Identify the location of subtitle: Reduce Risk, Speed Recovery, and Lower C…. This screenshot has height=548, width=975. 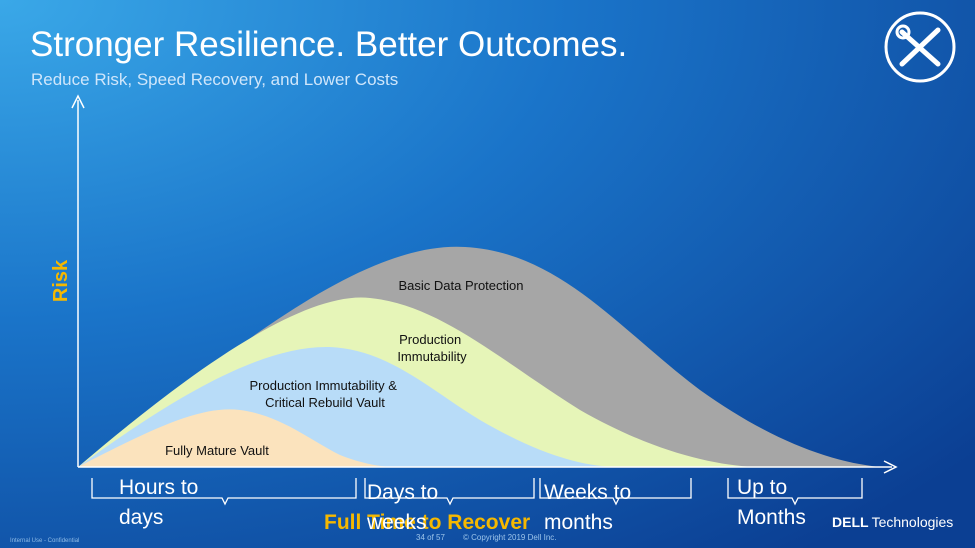
(214, 79).